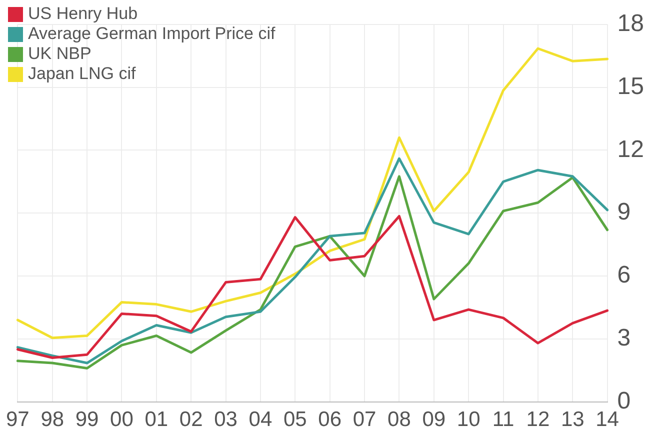  I want to click on x-tick-label: 98, so click(52, 420).